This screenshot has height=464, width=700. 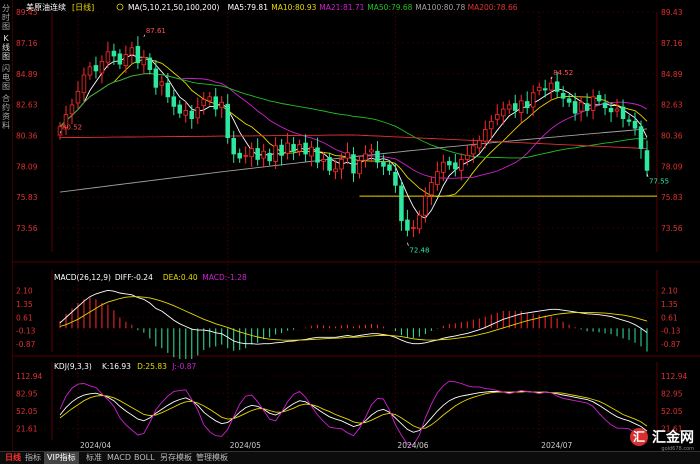 What do you see at coordinates (183, 366) in the screenshot?
I see `kdj-legend-item: J:-0.87` at bounding box center [183, 366].